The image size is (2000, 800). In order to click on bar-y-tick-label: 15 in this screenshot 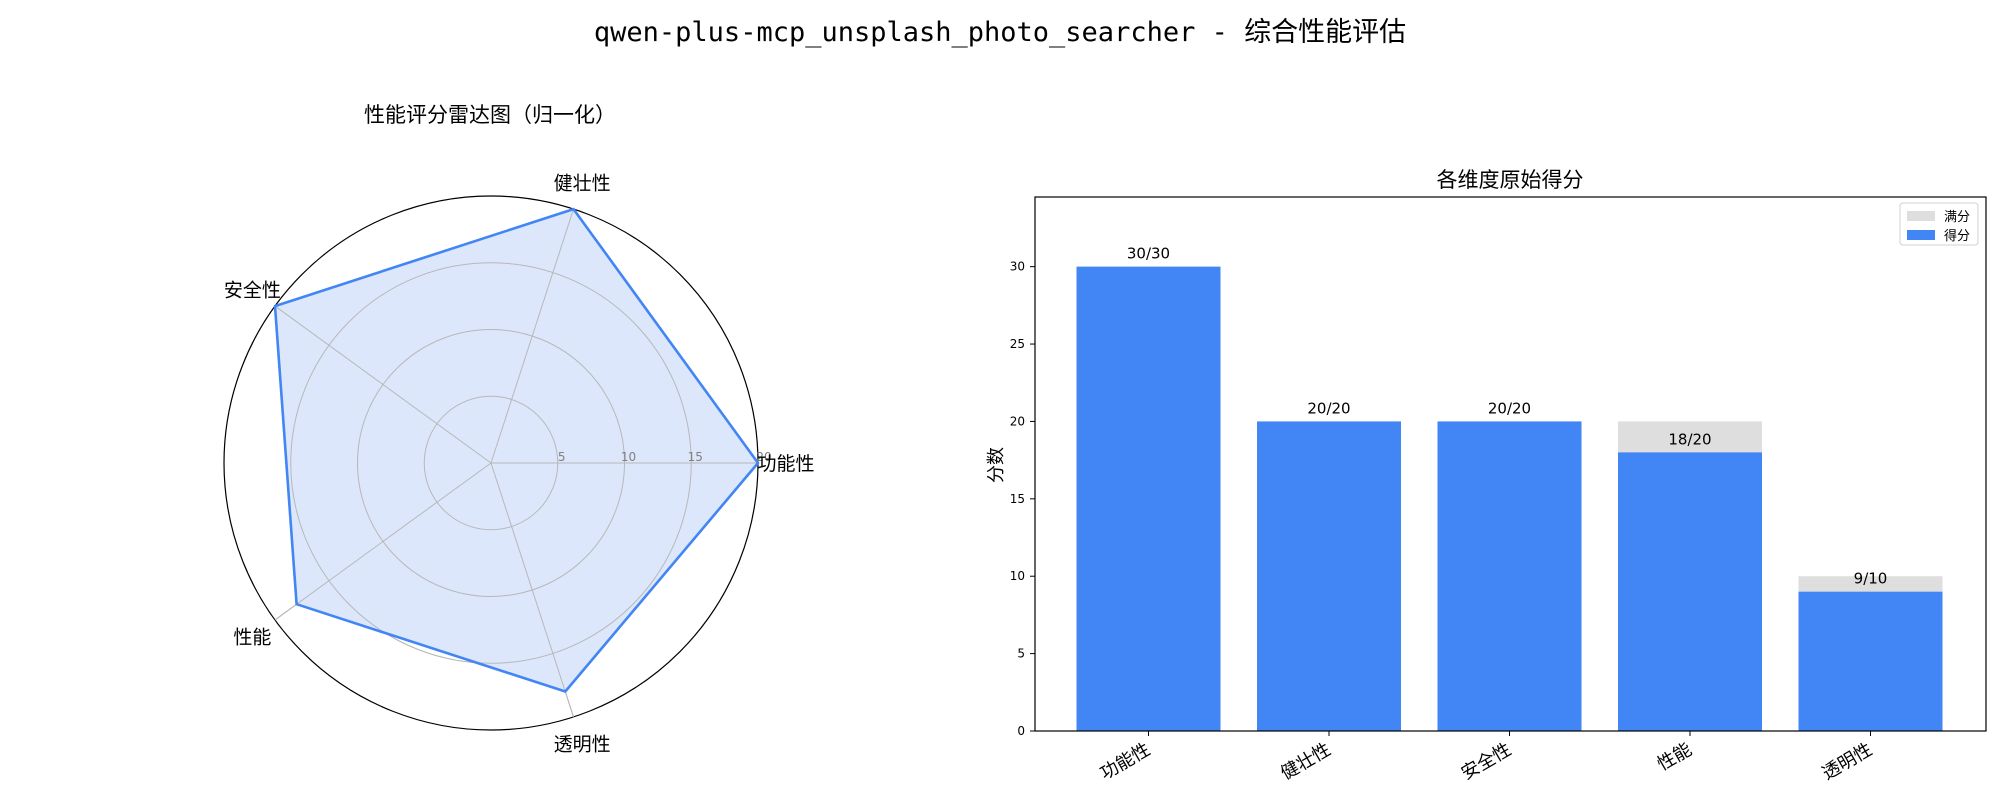, I will do `click(1017, 499)`.